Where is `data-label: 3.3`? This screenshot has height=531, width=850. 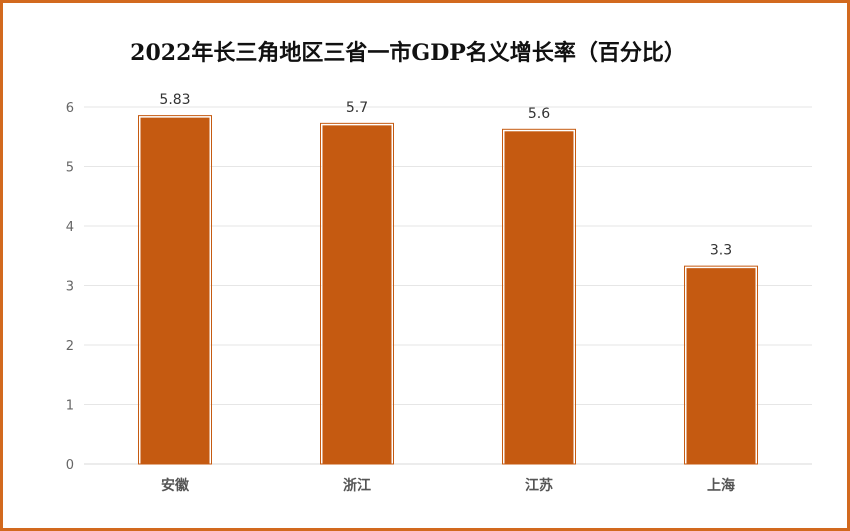 data-label: 3.3 is located at coordinates (721, 251).